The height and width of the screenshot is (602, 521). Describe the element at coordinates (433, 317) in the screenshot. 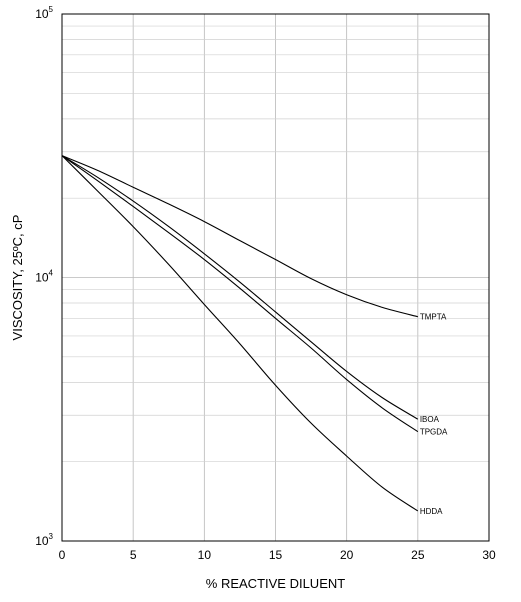

I see `series-label-tmpta: TMPTA` at that location.